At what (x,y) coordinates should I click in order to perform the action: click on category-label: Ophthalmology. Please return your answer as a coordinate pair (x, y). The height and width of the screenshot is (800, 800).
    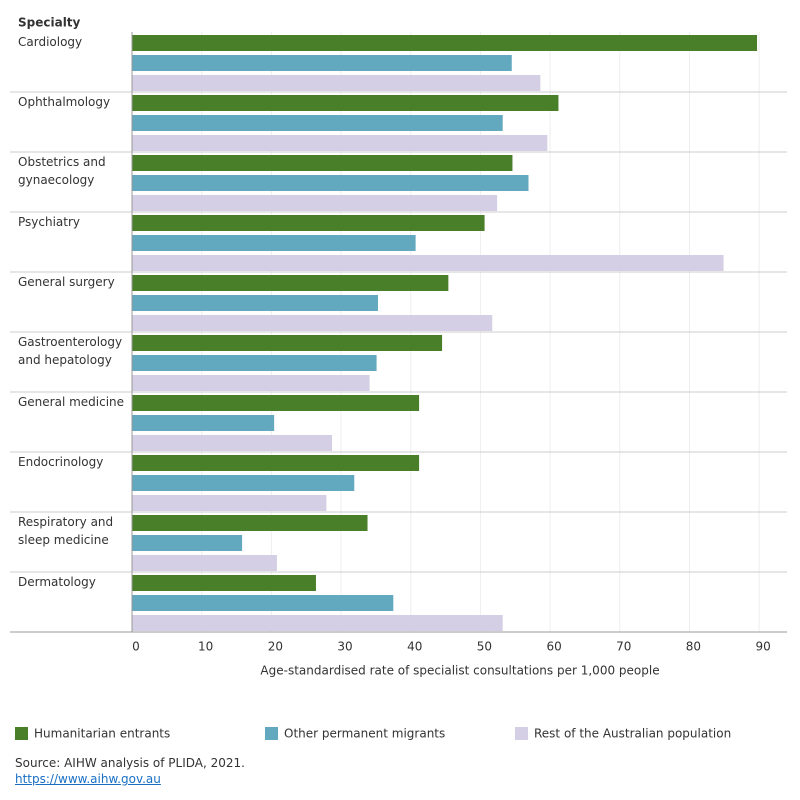
    Looking at the image, I should click on (64, 102).